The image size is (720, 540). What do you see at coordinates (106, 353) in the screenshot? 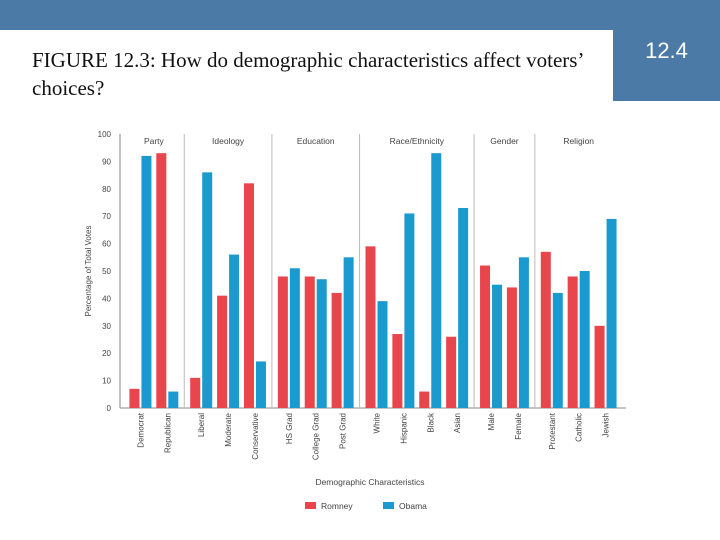
I see `y-tick-label: 20` at bounding box center [106, 353].